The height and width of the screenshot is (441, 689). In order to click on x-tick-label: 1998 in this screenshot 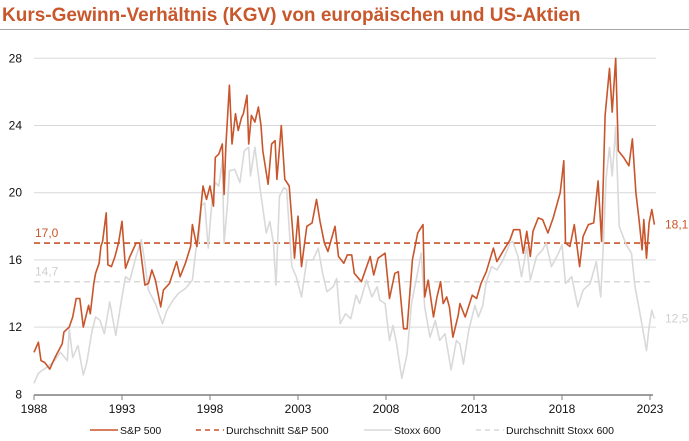, I will do `click(210, 409)`.